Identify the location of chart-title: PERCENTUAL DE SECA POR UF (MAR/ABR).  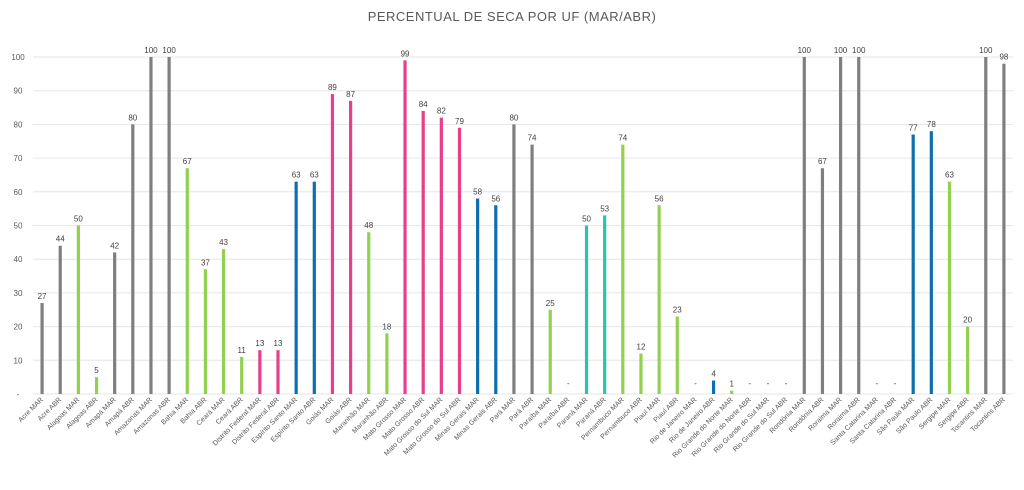
(512, 16).